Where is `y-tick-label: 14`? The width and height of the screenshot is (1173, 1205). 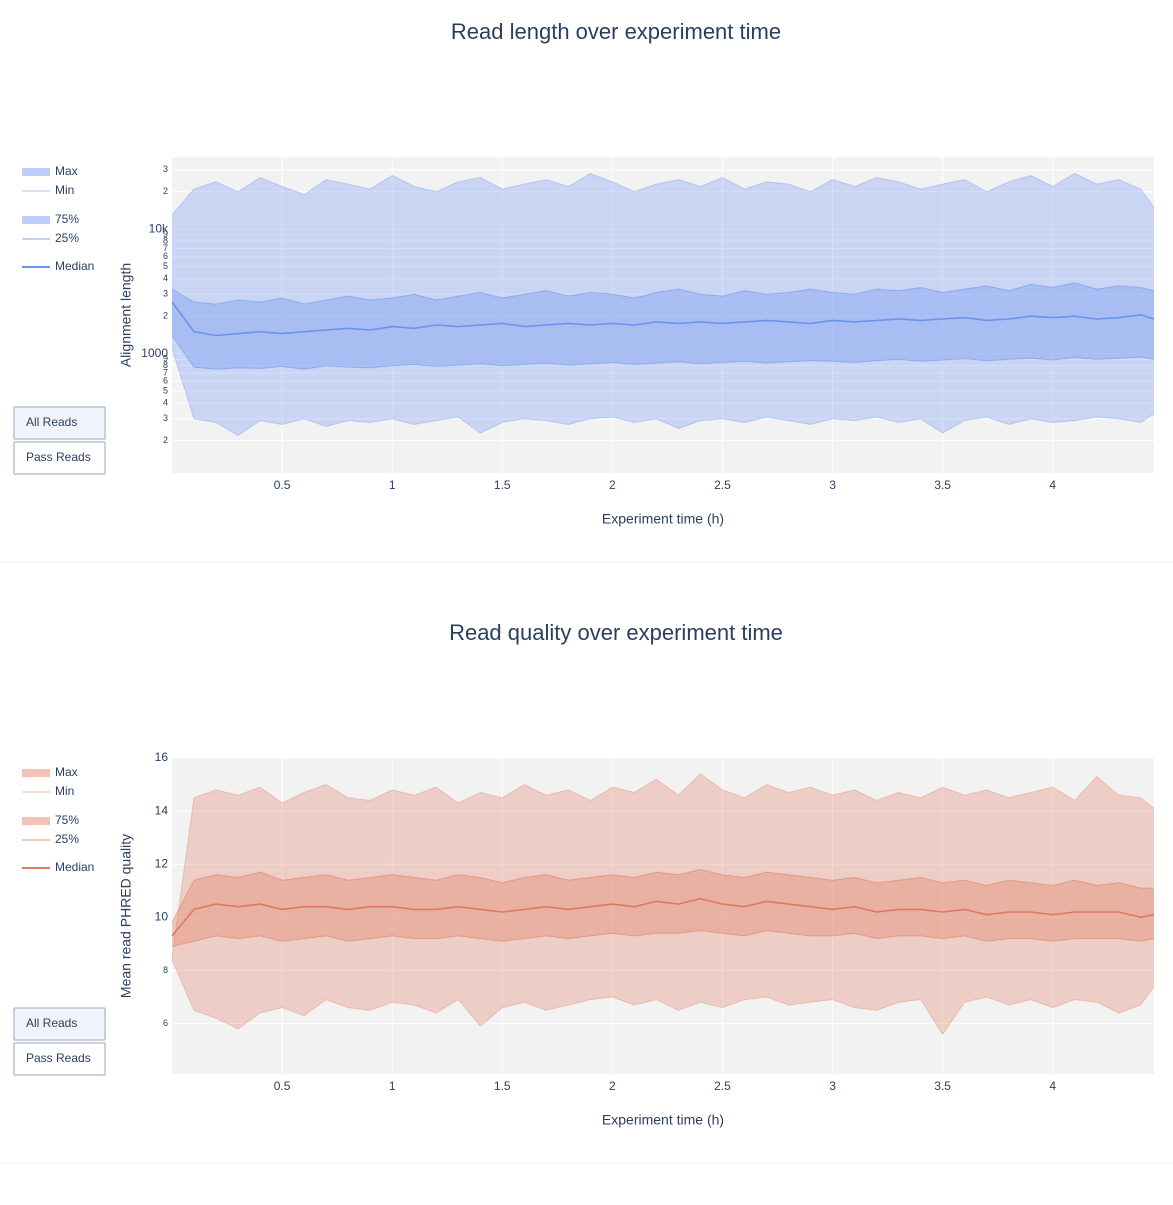 y-tick-label: 14 is located at coordinates (162, 810).